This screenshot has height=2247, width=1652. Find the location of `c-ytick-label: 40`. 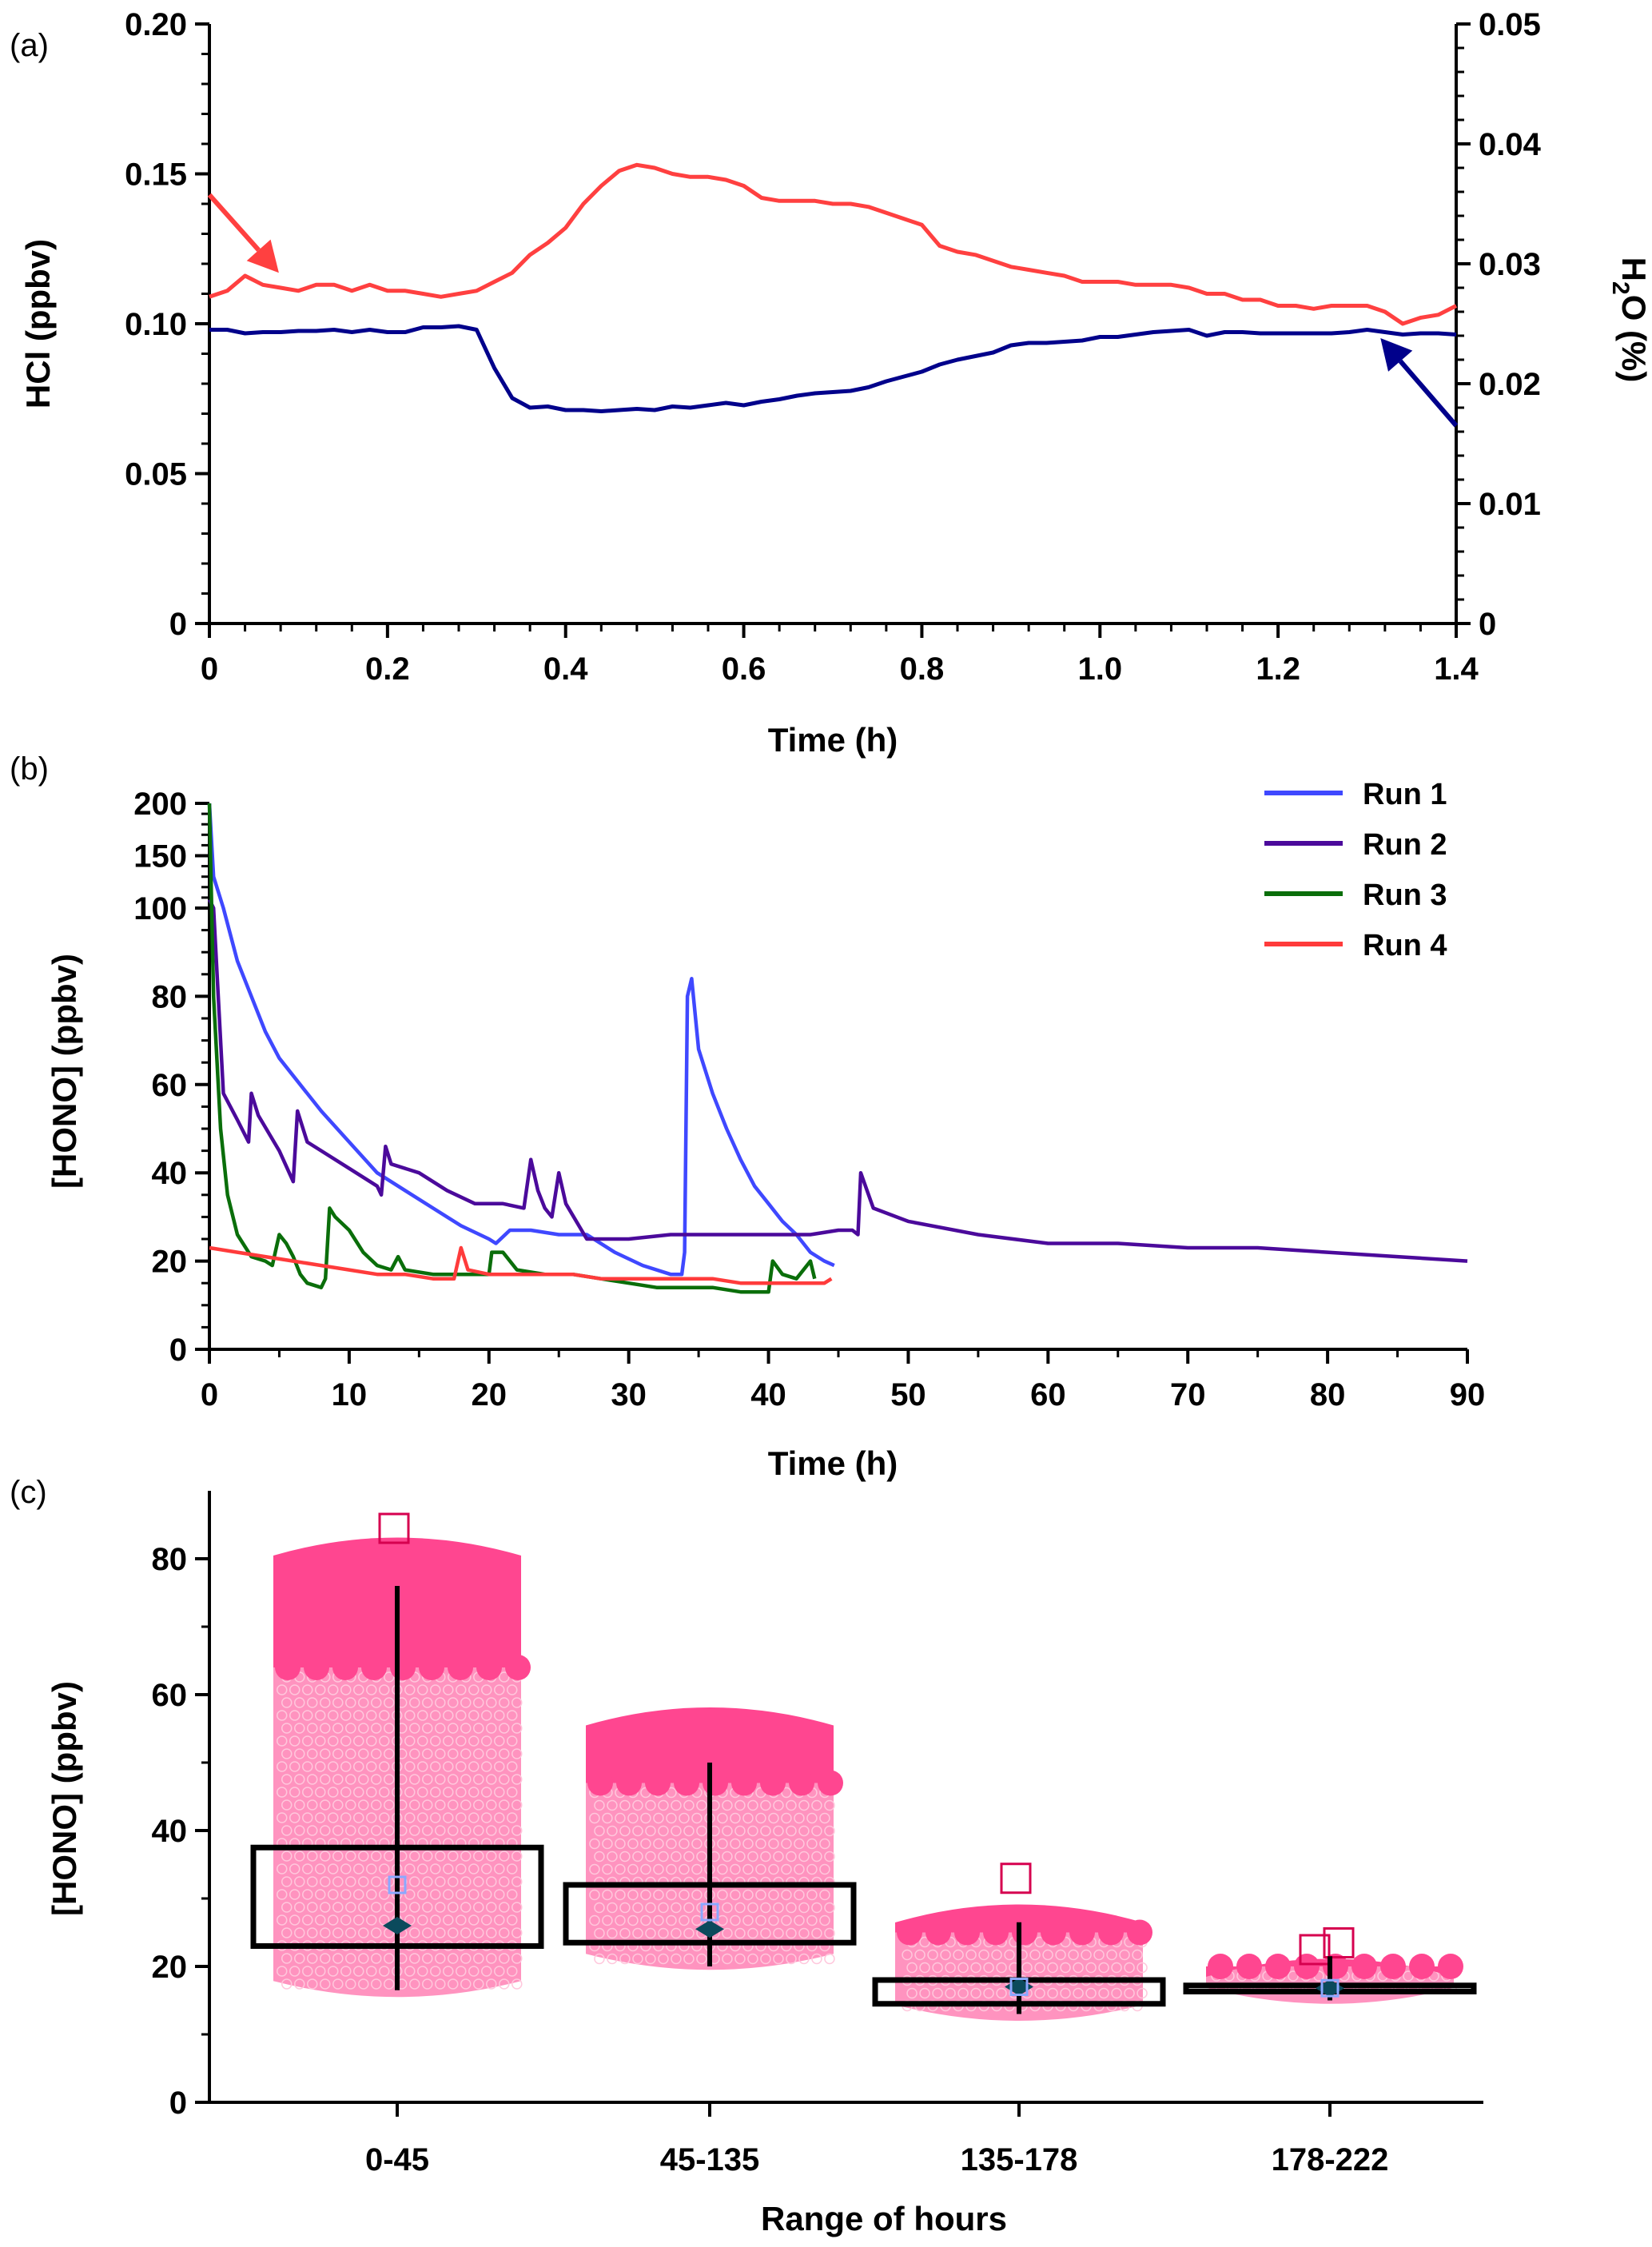

c-ytick-label: 40 is located at coordinates (170, 1831).